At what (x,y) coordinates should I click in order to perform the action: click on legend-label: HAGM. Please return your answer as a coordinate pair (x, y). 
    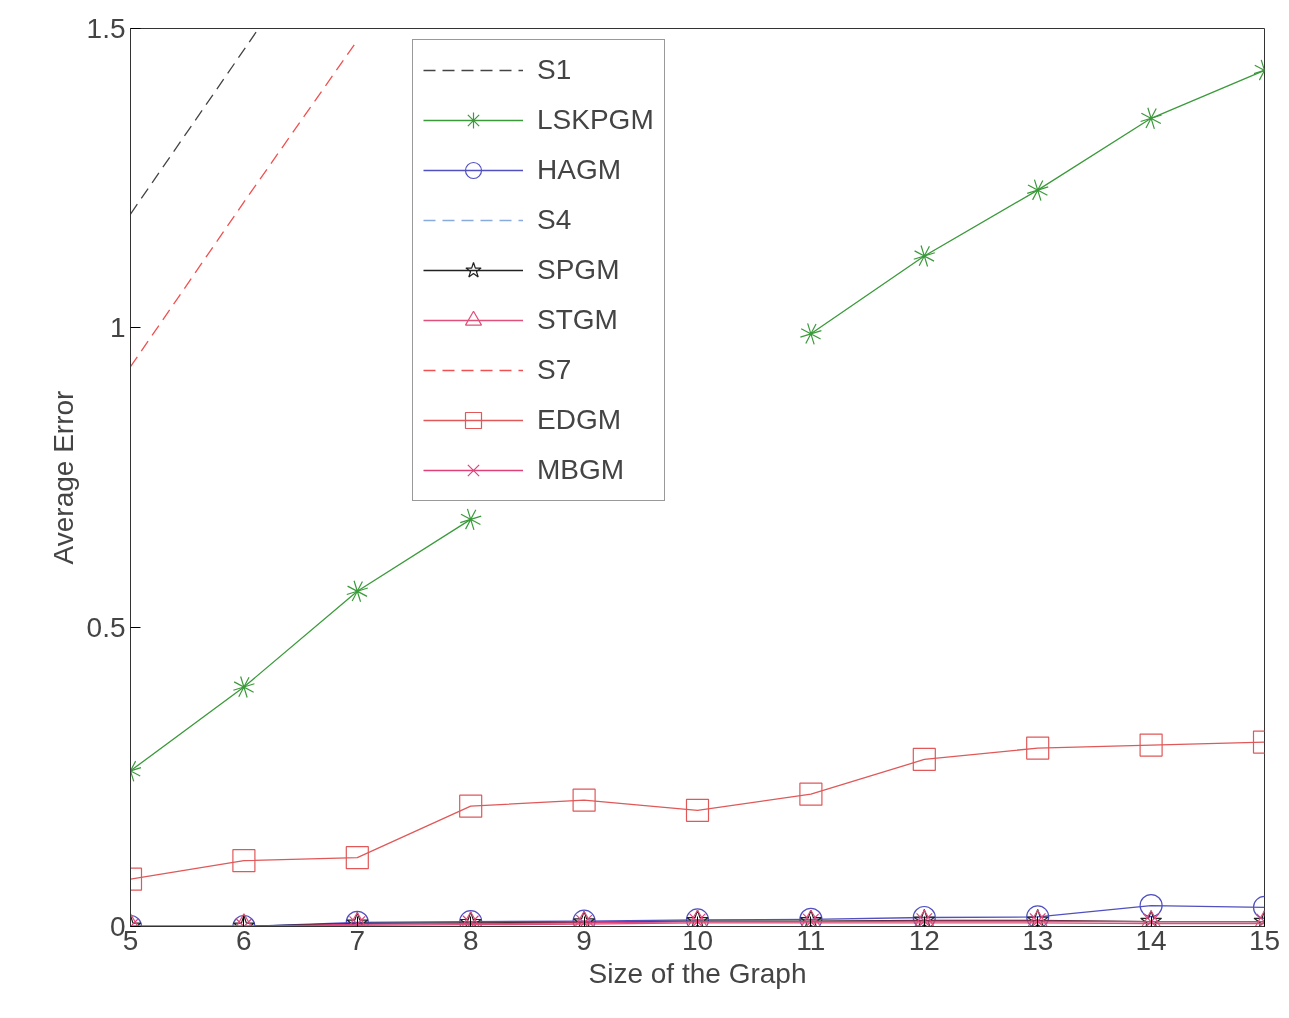
    Looking at the image, I should click on (579, 170).